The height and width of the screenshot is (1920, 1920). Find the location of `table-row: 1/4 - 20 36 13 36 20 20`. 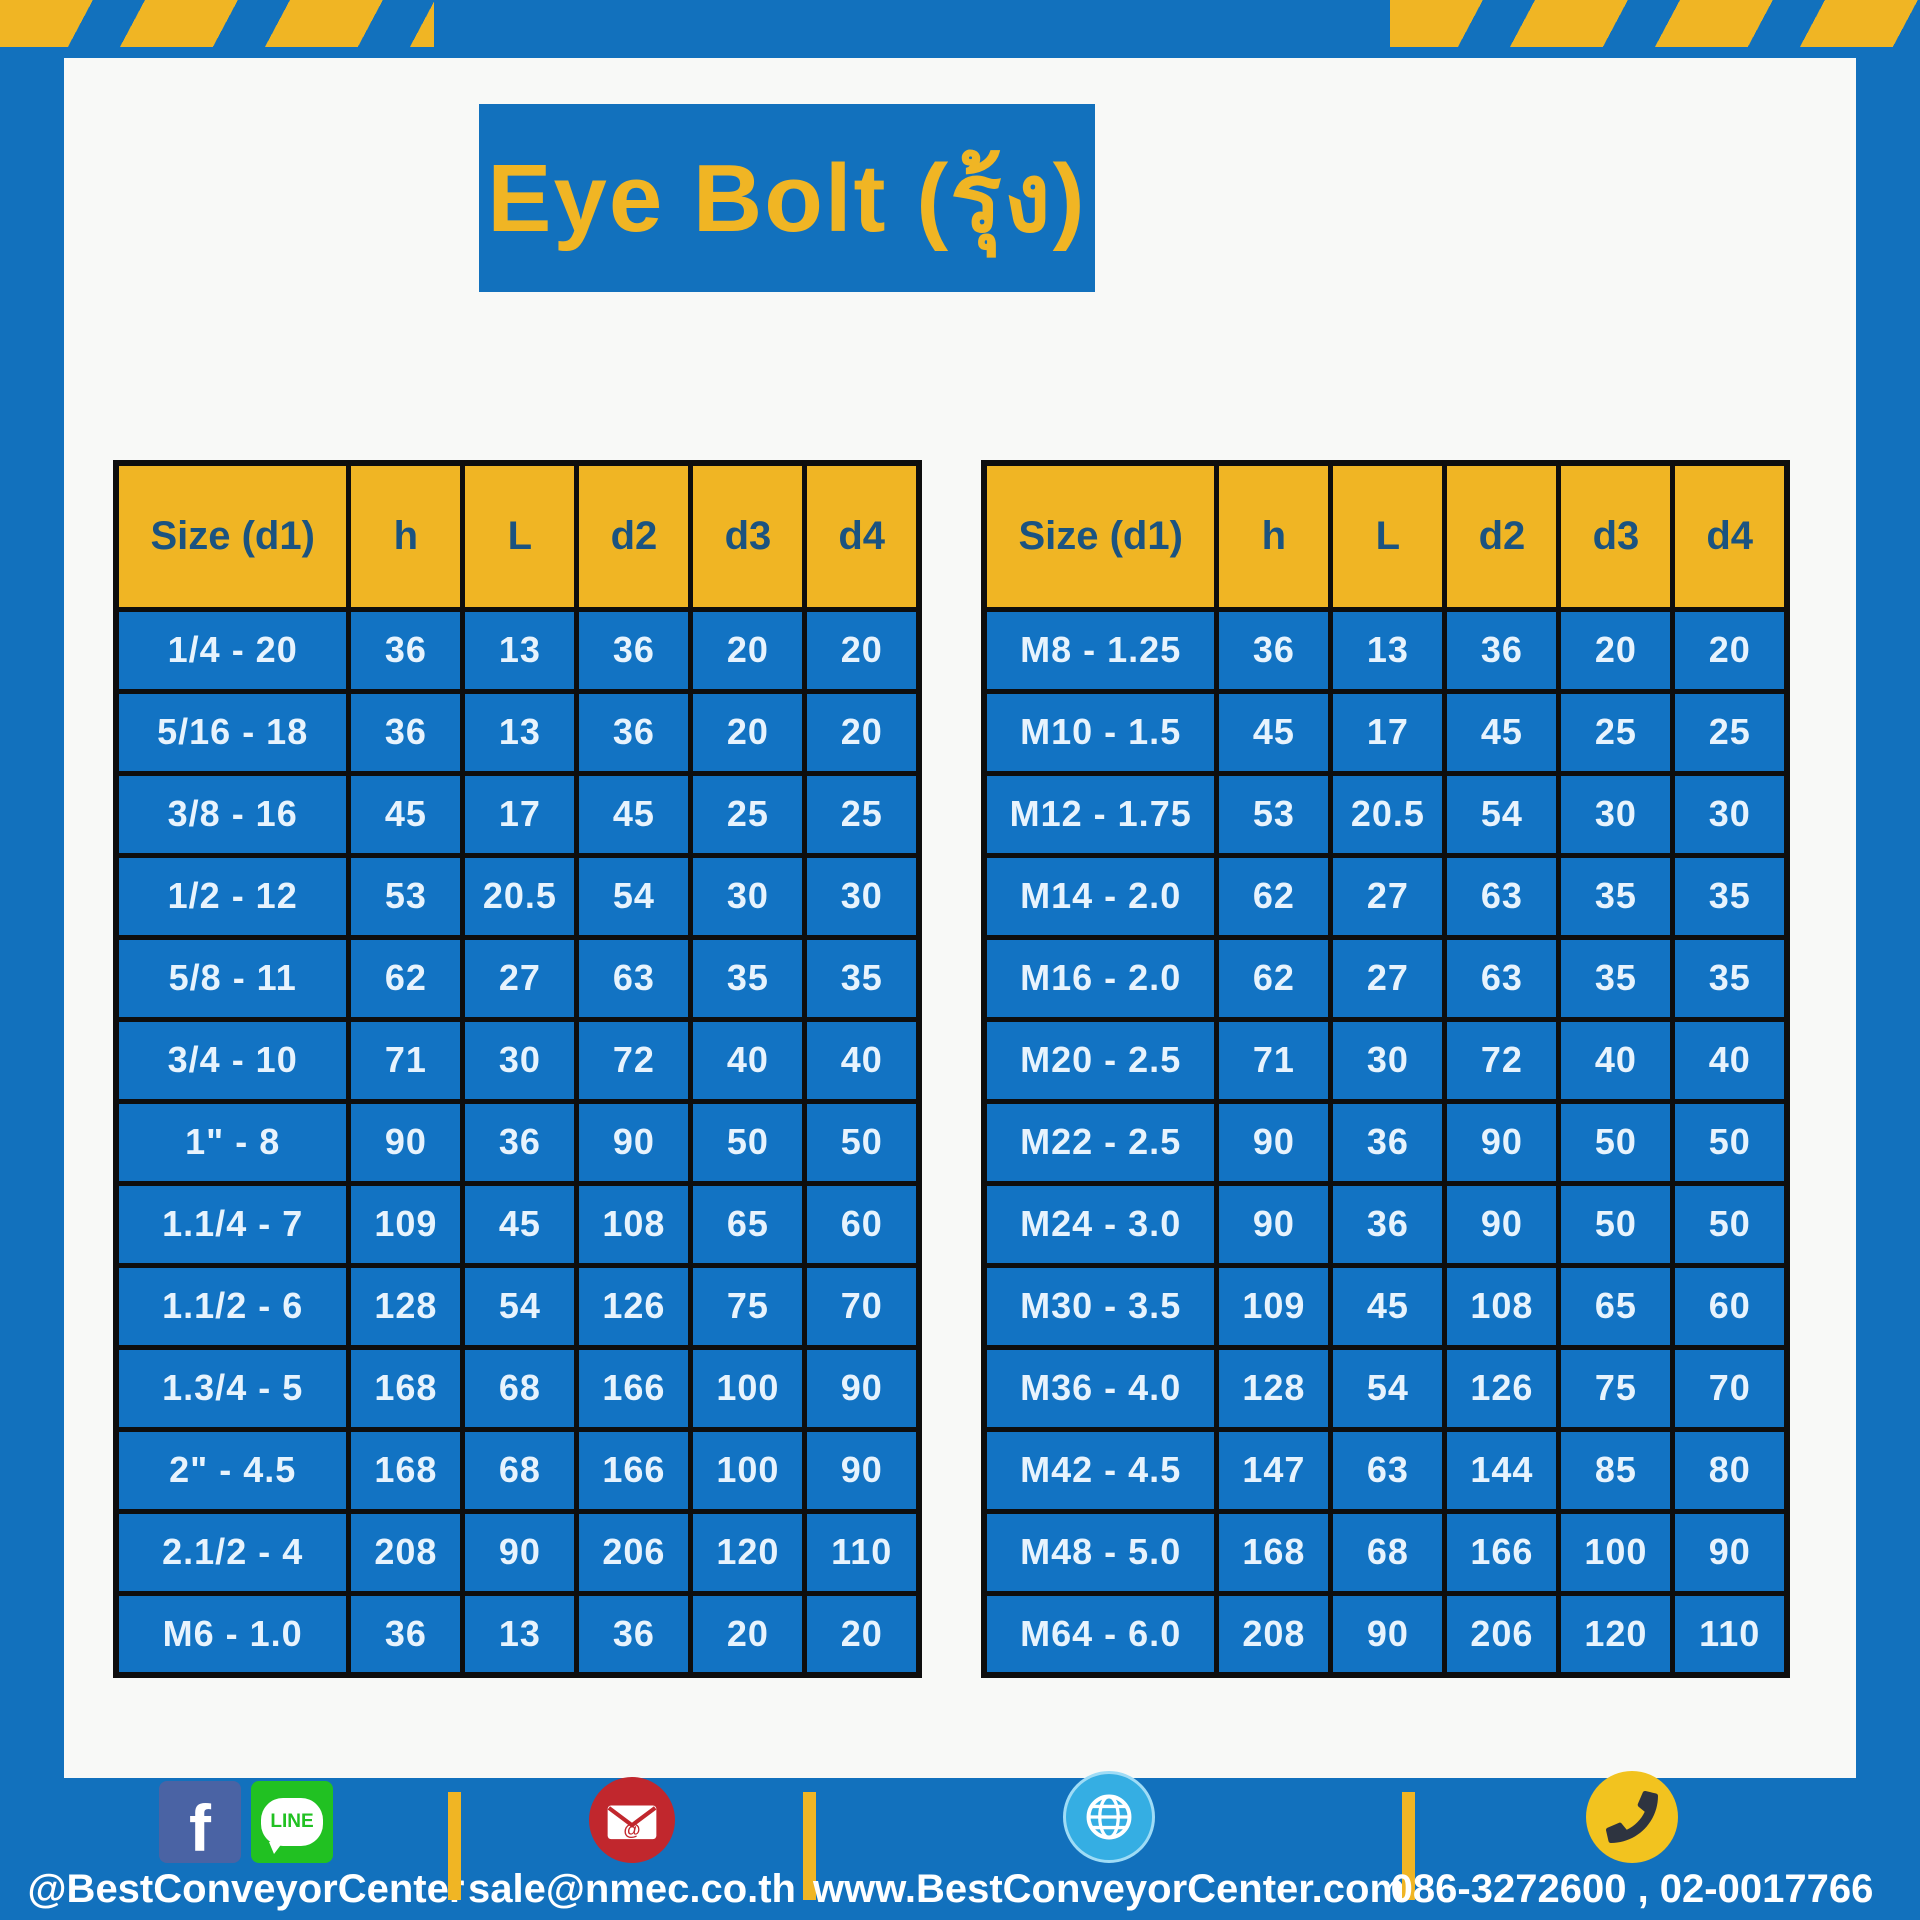

table-row: 1/4 - 20 36 13 36 20 20 is located at coordinates (517, 650).